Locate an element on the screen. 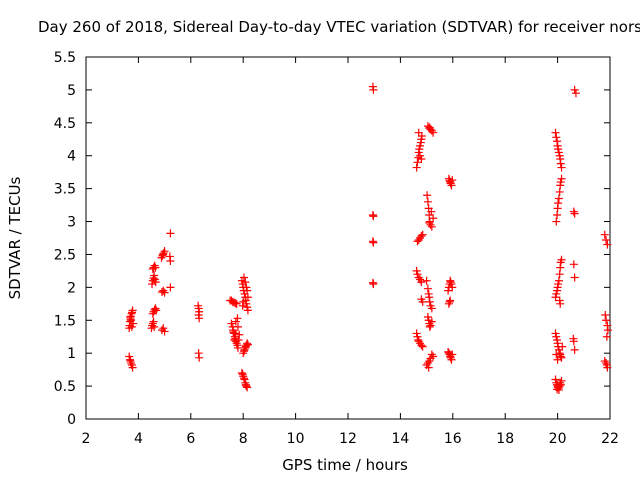 The width and height of the screenshot is (640, 480). y-tick-label: 5.5 is located at coordinates (65, 58).